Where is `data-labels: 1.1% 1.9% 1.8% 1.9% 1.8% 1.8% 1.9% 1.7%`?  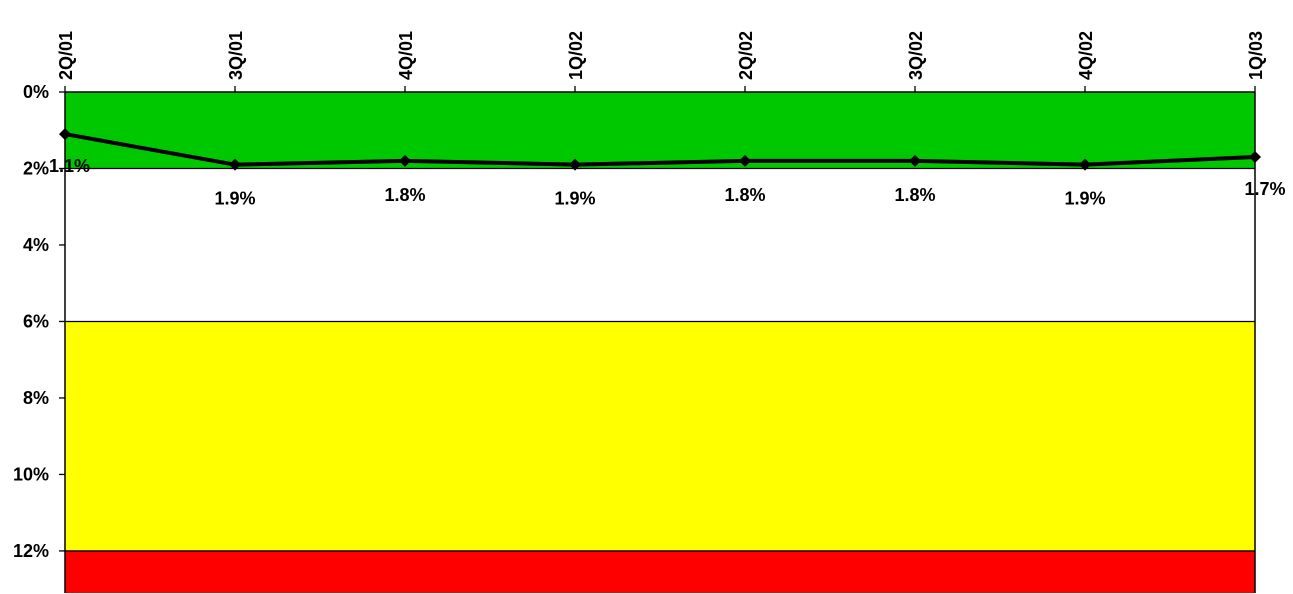 data-labels: 1.1% 1.9% 1.8% 1.9% 1.8% 1.8% 1.9% 1.7% is located at coordinates (667, 182).